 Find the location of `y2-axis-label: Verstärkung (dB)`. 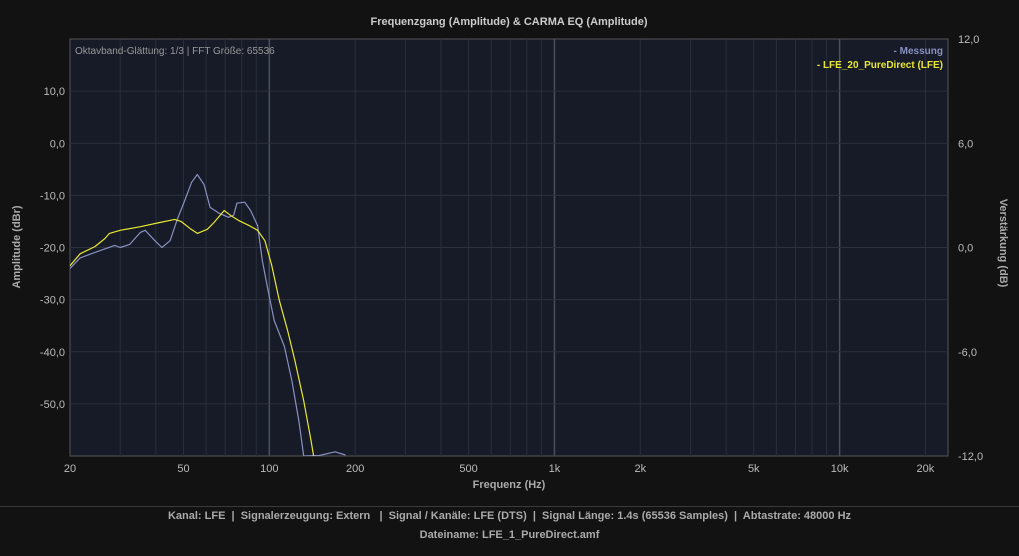

y2-axis-label: Verstärkung (dB) is located at coordinates (1003, 243).